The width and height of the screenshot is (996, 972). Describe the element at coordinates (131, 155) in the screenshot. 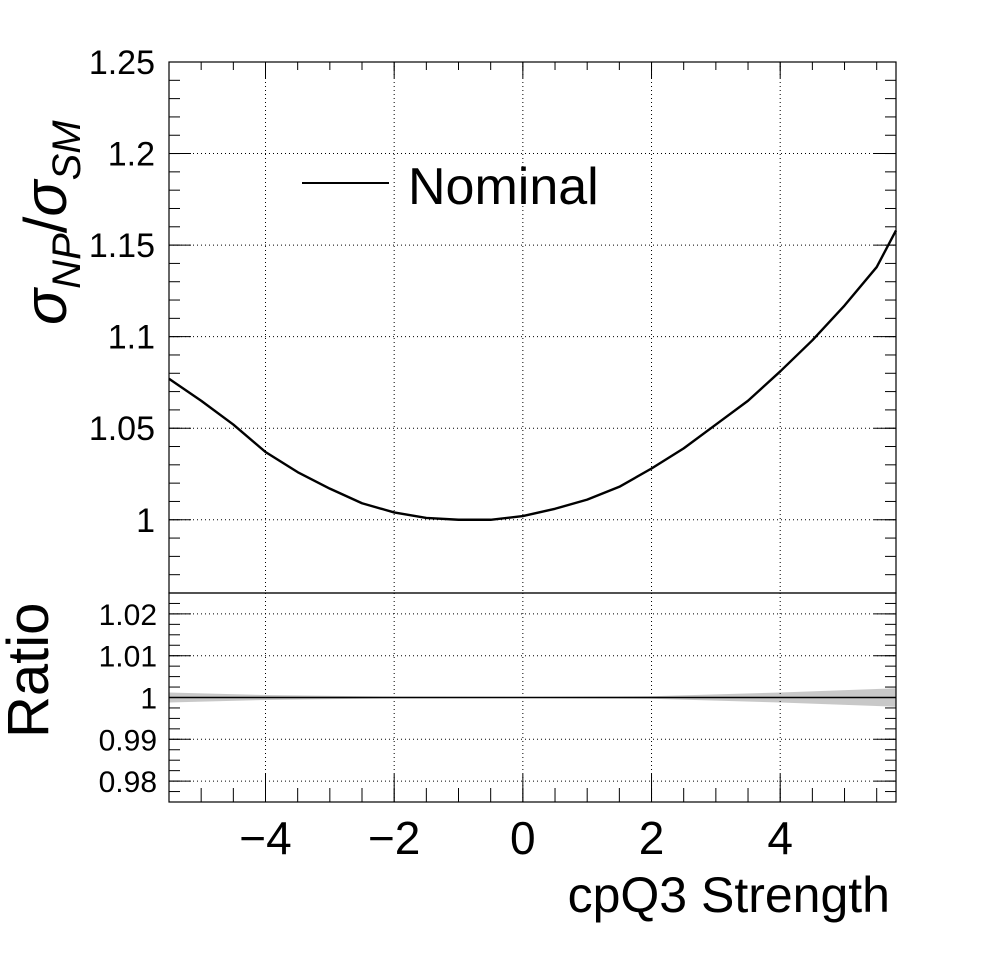

I see `main-y-tick-label: 1.2` at that location.